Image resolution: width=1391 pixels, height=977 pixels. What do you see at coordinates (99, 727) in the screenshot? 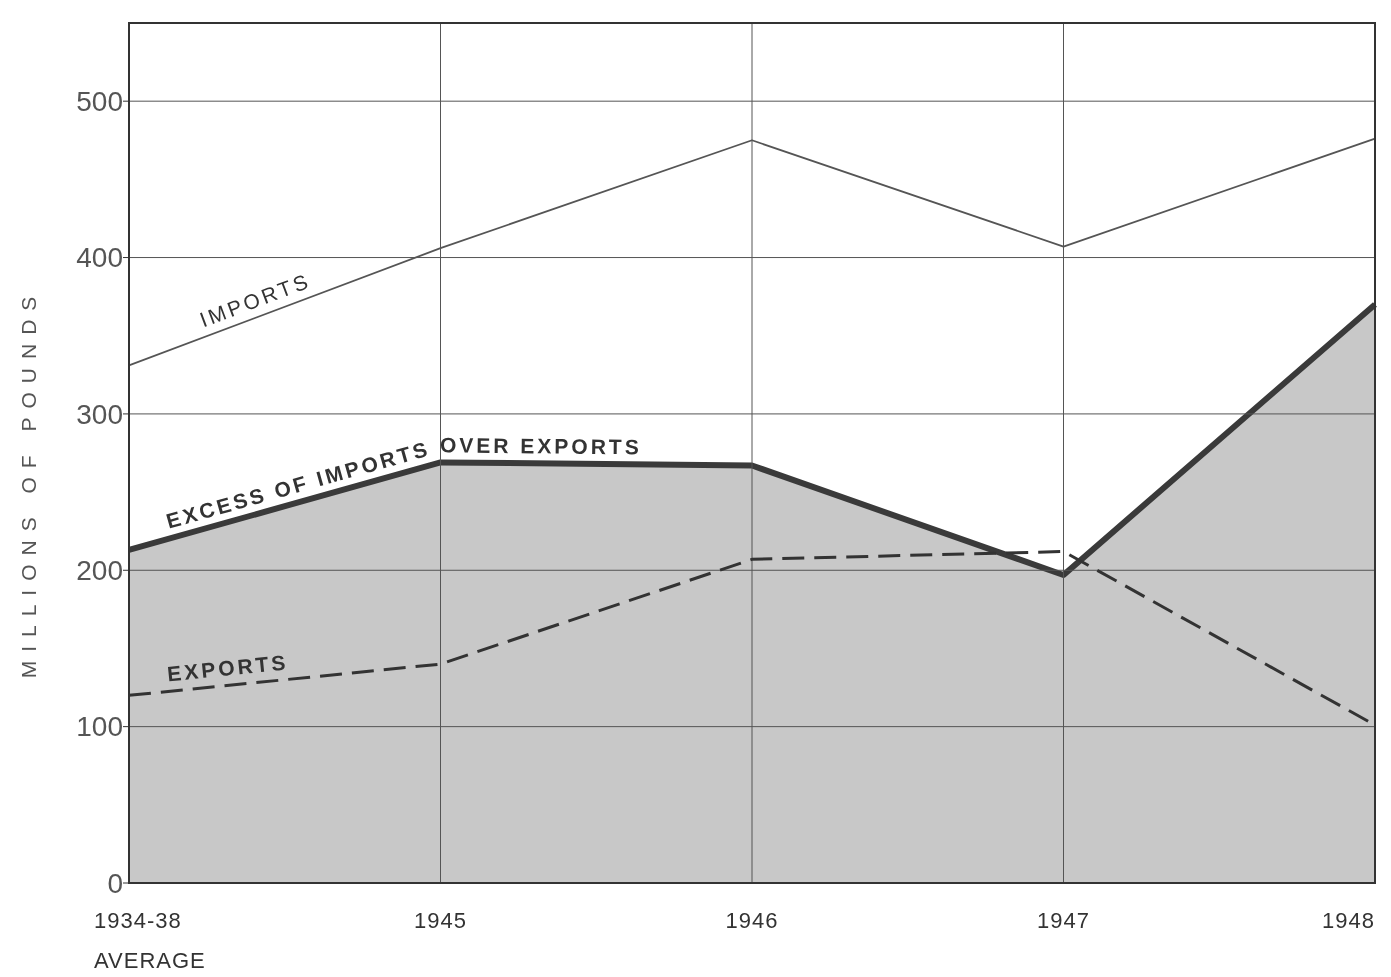
I see `y-tick-label: 100` at bounding box center [99, 727].